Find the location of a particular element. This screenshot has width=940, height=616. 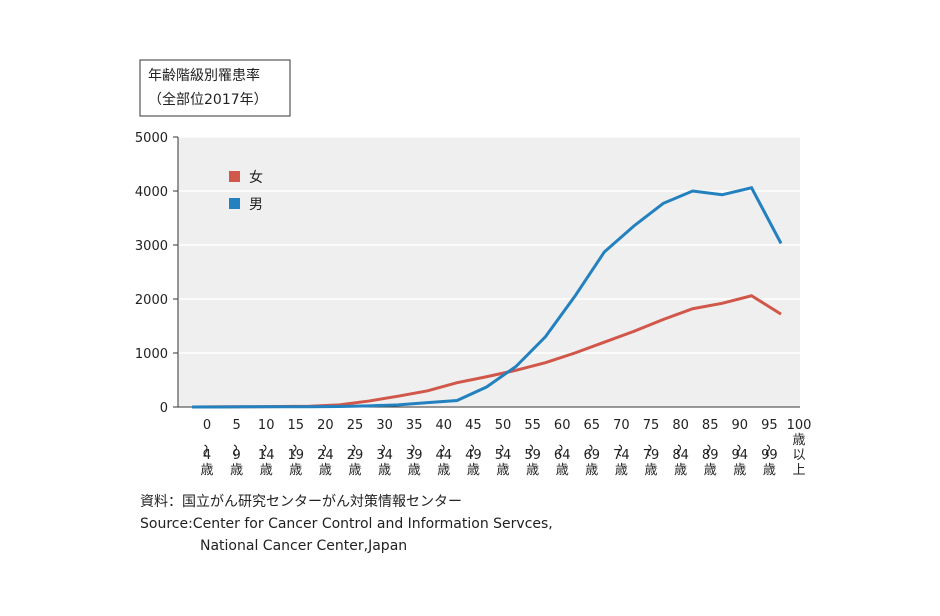

x-tick-label: 45 〜49 歳 is located at coordinates (472, 448).